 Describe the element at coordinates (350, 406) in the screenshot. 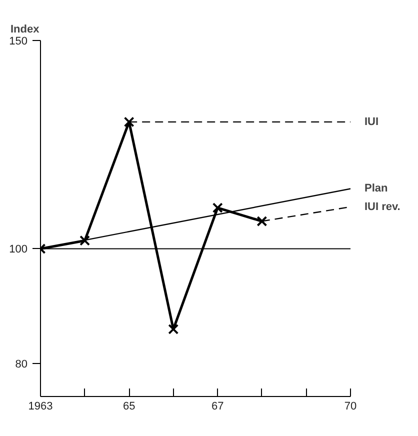

I see `x-tick-label: 70` at that location.